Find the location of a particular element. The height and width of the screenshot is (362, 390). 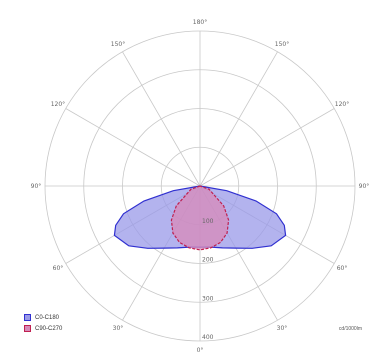

legend-label: C0-C180 is located at coordinates (47, 317).